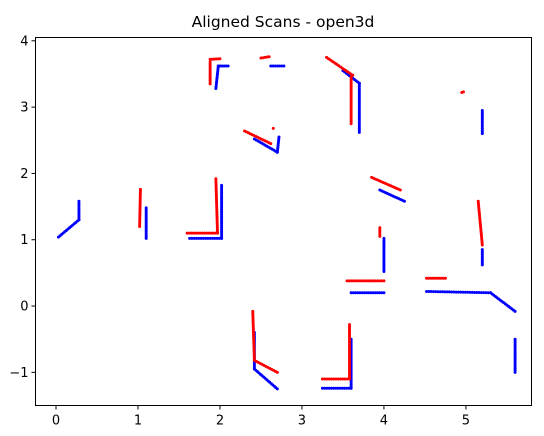  What do you see at coordinates (24, 108) in the screenshot?
I see `y-tick-label: 3` at bounding box center [24, 108].